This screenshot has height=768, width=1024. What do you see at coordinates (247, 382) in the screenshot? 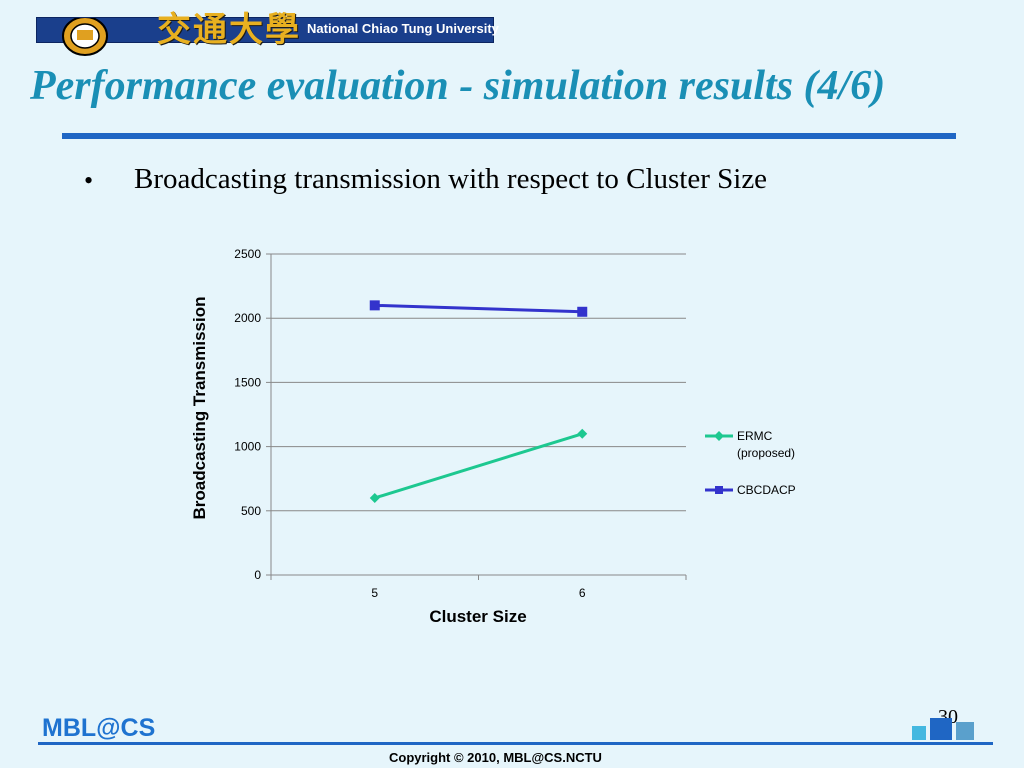
I see `y-tick-label: 1500` at bounding box center [247, 382].